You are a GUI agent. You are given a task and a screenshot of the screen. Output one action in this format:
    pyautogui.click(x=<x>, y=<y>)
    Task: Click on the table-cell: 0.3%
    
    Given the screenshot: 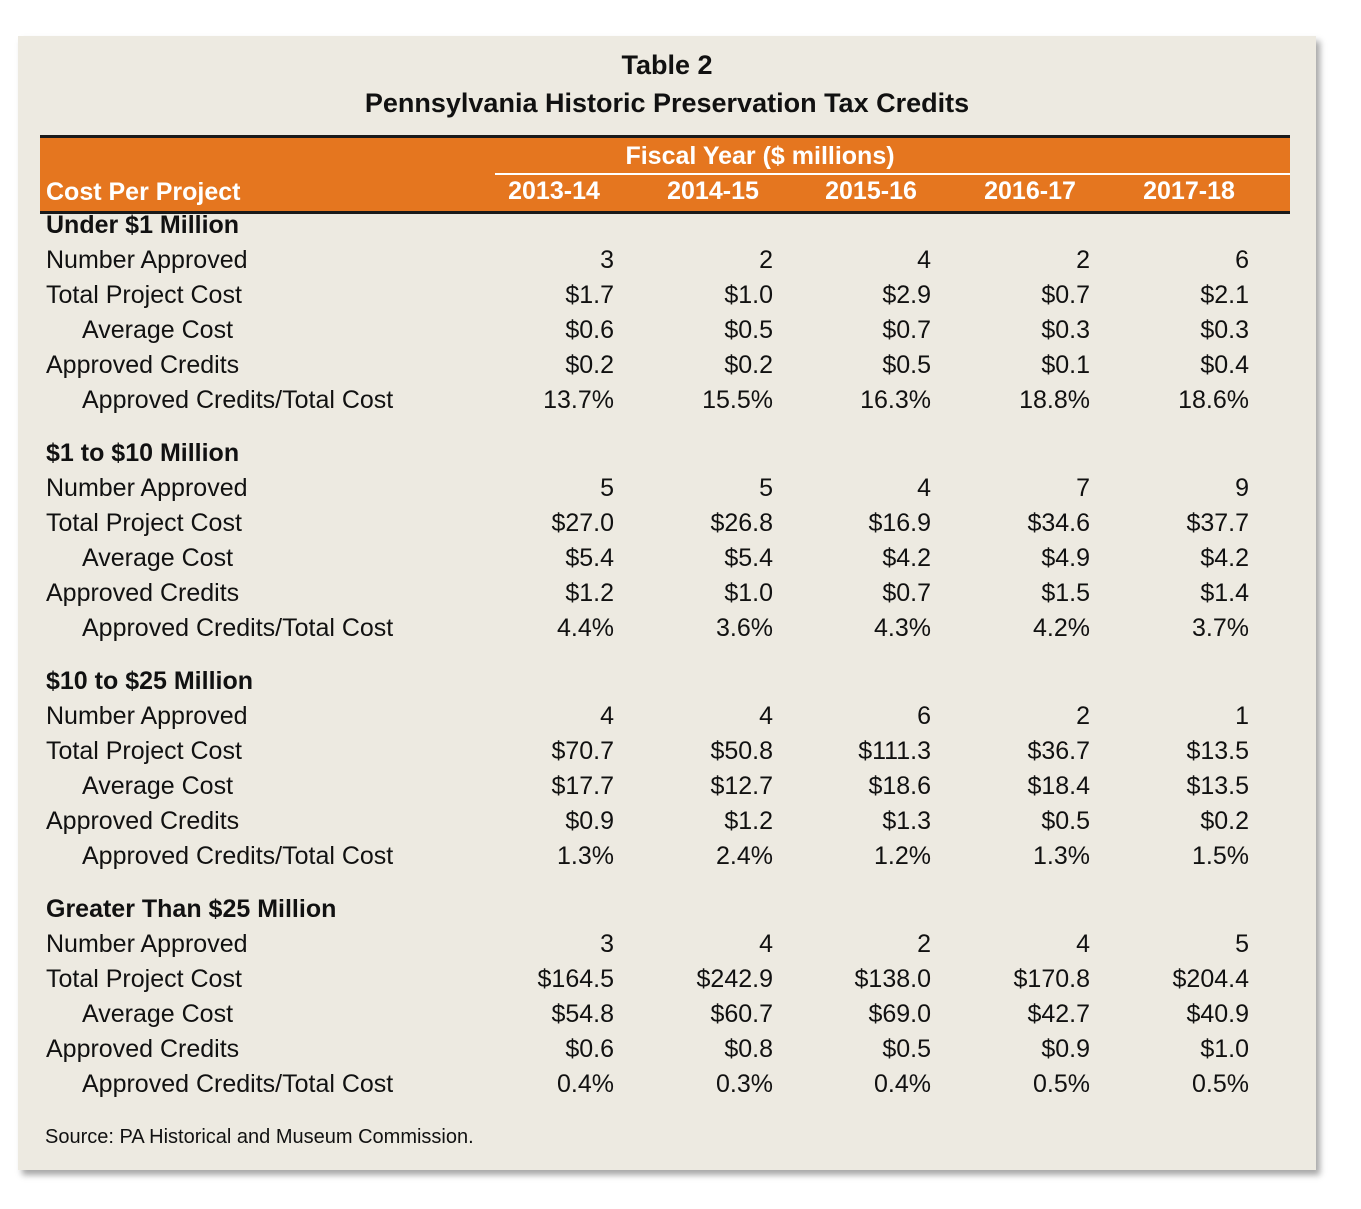 What is the action you would take?
    pyautogui.click(x=744, y=1083)
    